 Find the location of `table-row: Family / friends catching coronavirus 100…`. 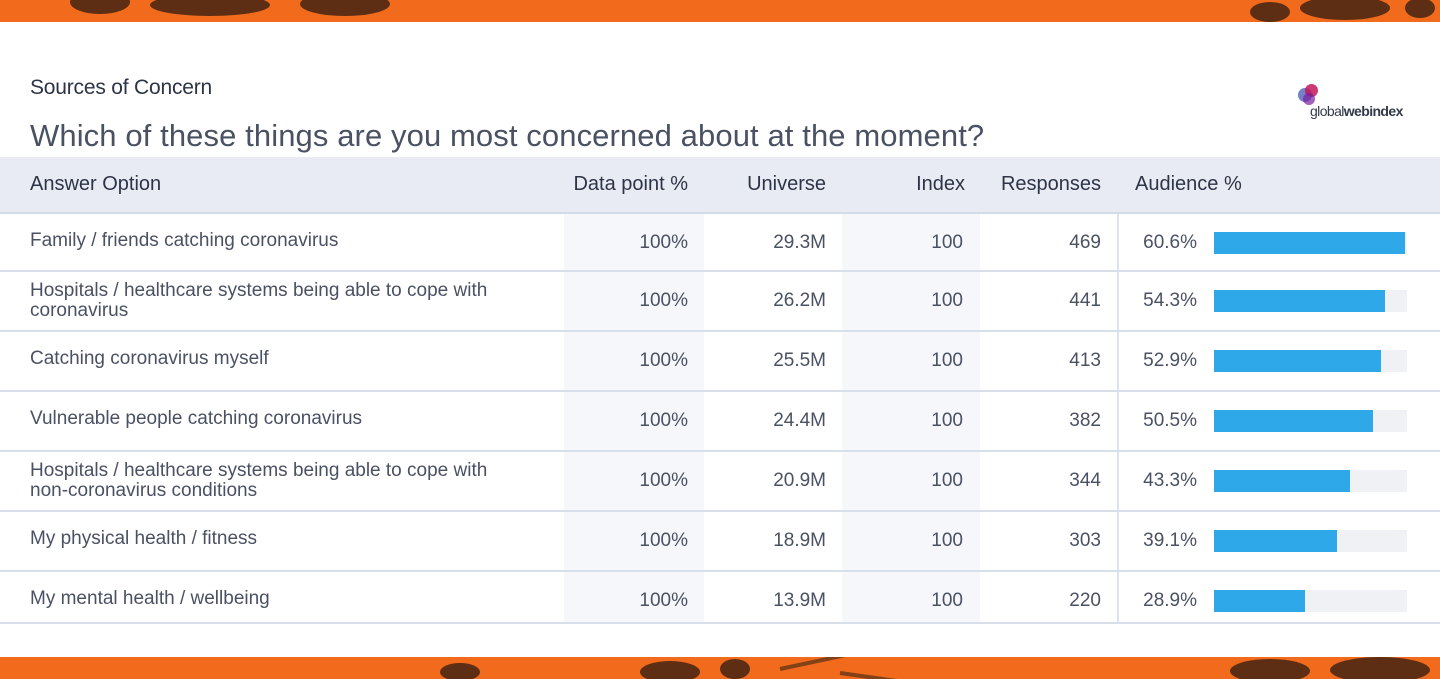

table-row: Family / friends catching coronavirus 100… is located at coordinates (720, 243).